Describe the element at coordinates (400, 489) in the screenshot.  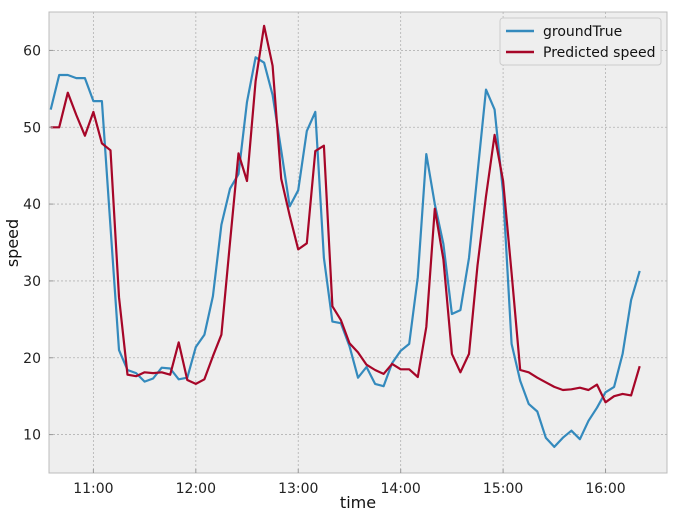
I see `x-tick-label: 14:00` at that location.